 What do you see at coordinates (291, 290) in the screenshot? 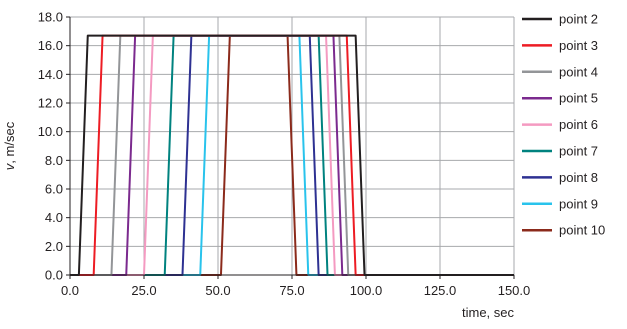
I see `x-tick-label: 75.0` at bounding box center [291, 290].